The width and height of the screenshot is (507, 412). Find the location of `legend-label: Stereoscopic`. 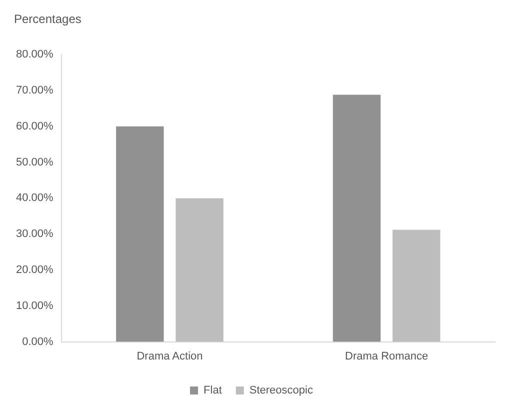

legend-label: Stereoscopic is located at coordinates (281, 390).